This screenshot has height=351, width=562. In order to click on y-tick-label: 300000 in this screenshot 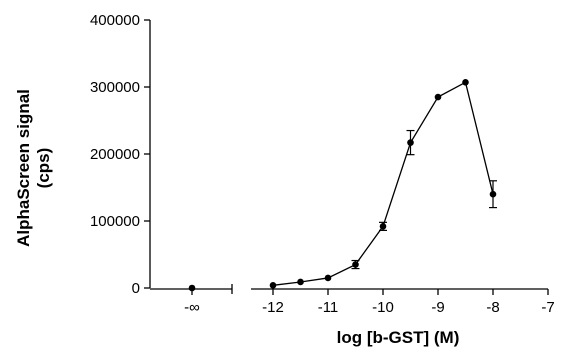, I will do `click(115, 87)`.